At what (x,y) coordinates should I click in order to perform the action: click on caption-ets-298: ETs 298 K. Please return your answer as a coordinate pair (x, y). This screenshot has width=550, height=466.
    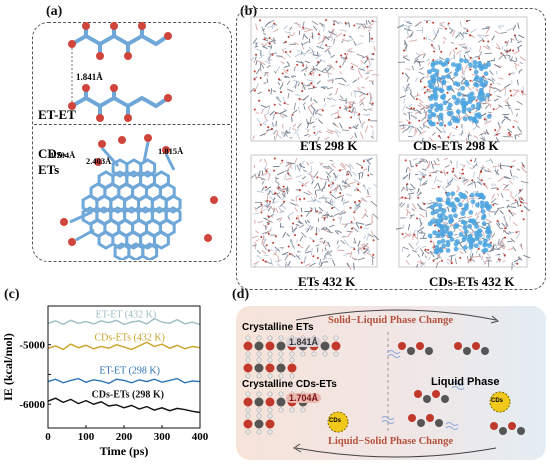
    Looking at the image, I should click on (329, 145).